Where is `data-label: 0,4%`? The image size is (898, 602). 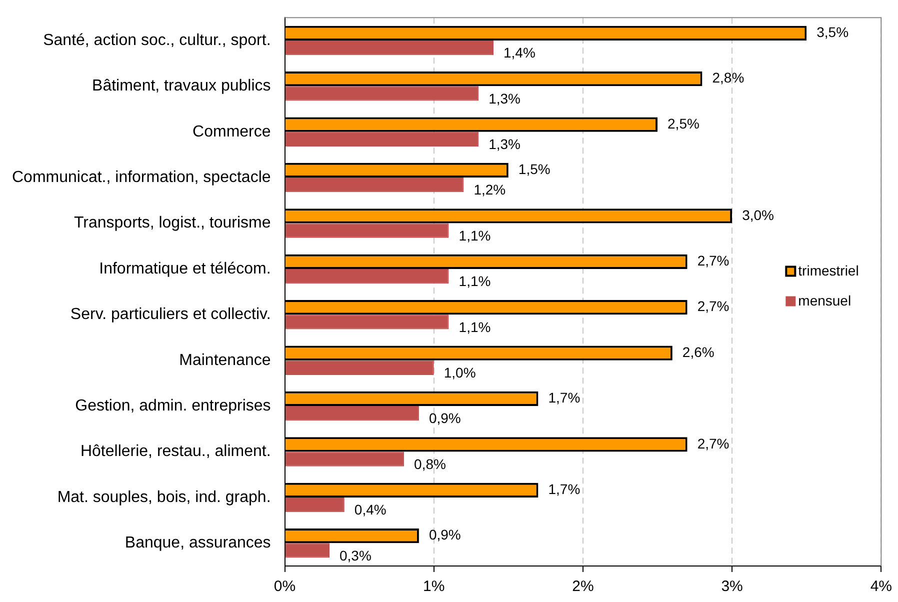 data-label: 0,4% is located at coordinates (370, 510).